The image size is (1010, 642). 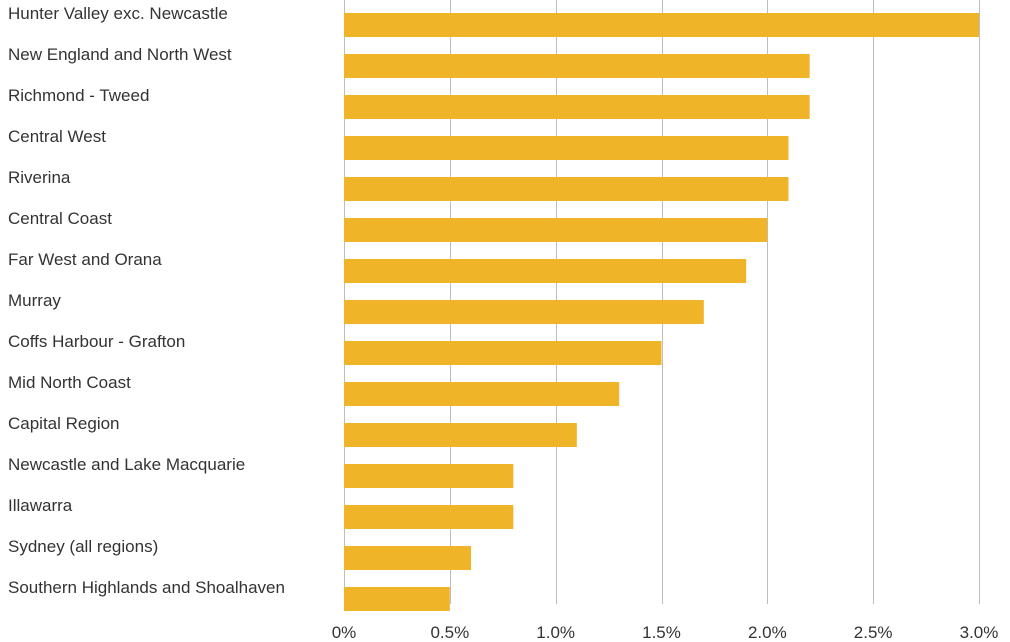 I want to click on category-label: Capital Region, so click(x=64, y=423).